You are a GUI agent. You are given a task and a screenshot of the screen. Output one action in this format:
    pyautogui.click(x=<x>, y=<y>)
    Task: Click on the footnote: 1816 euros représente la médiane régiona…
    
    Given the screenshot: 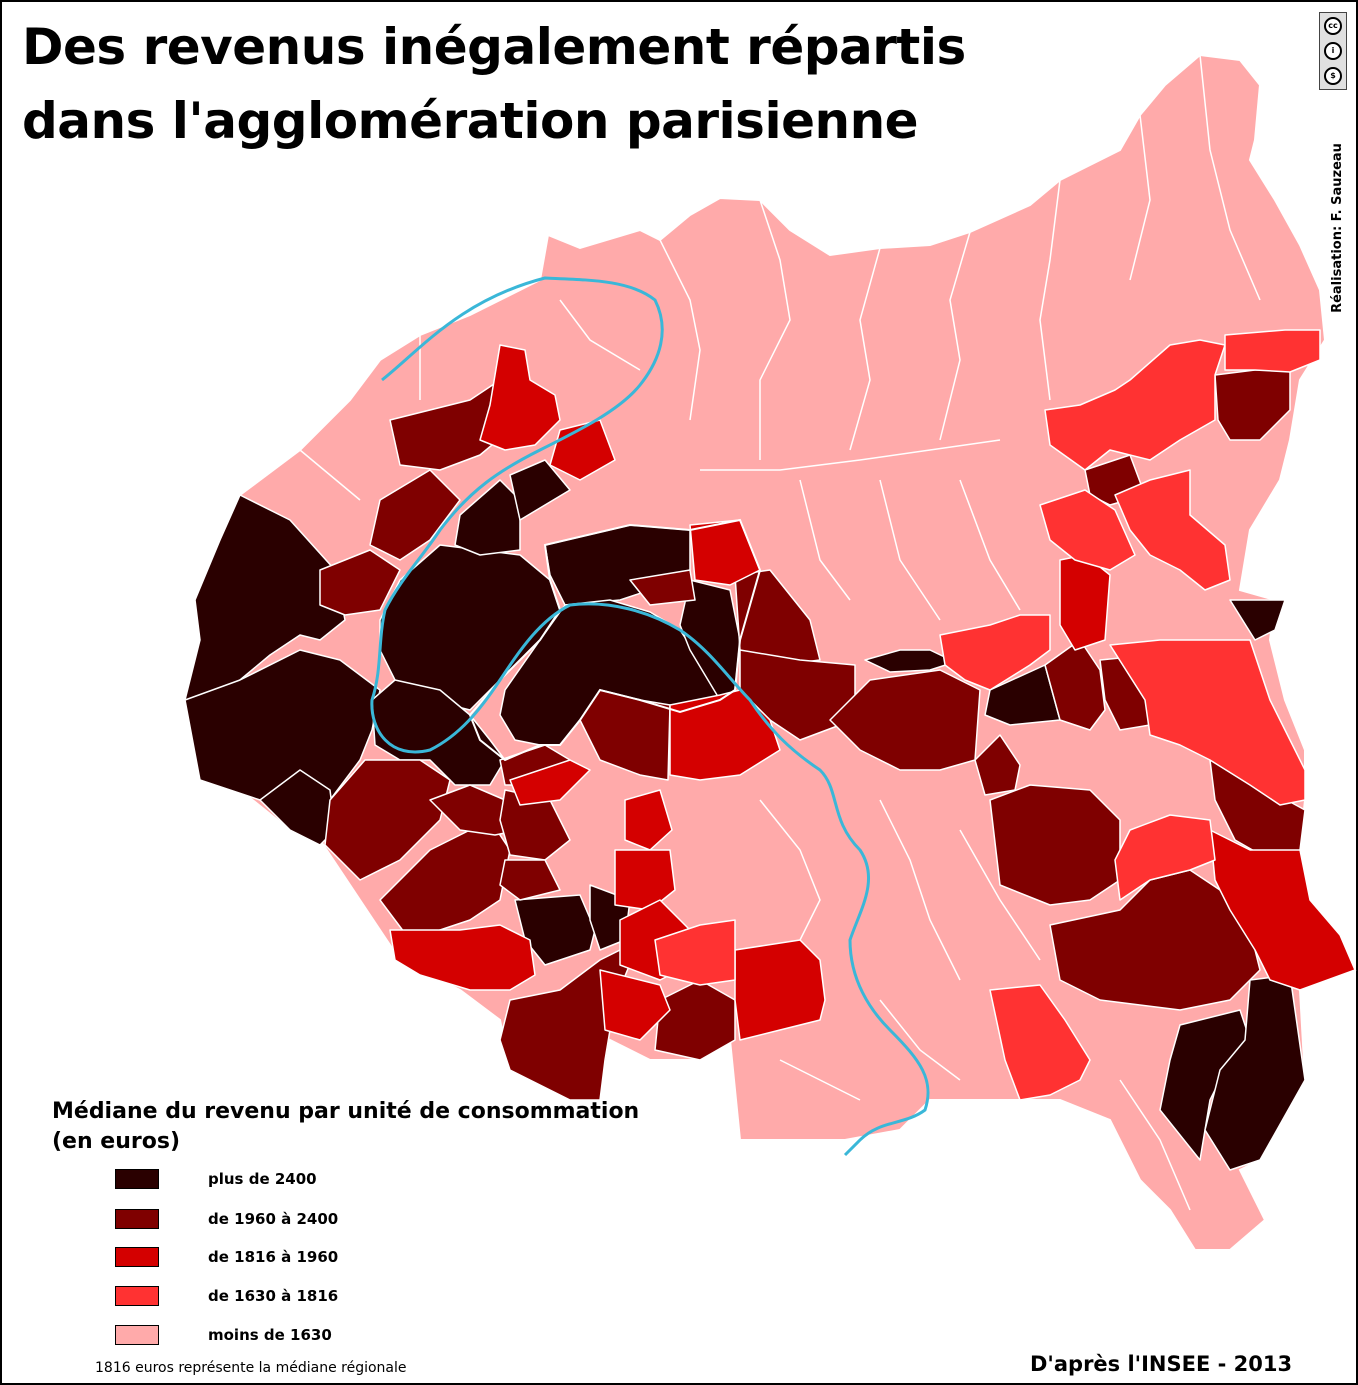 What is the action you would take?
    pyautogui.click(x=251, y=1368)
    